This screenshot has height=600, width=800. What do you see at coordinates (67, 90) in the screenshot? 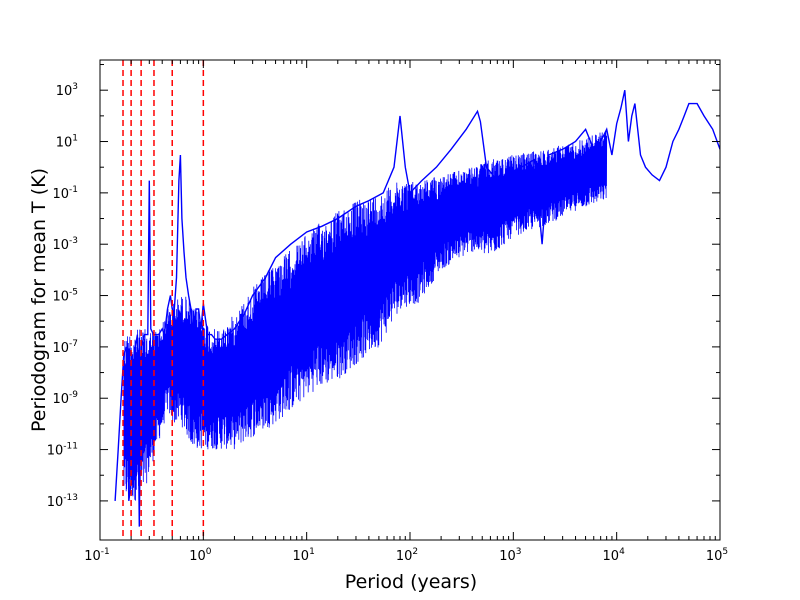
I see `y-tick-label-8: 10³` at bounding box center [67, 90].